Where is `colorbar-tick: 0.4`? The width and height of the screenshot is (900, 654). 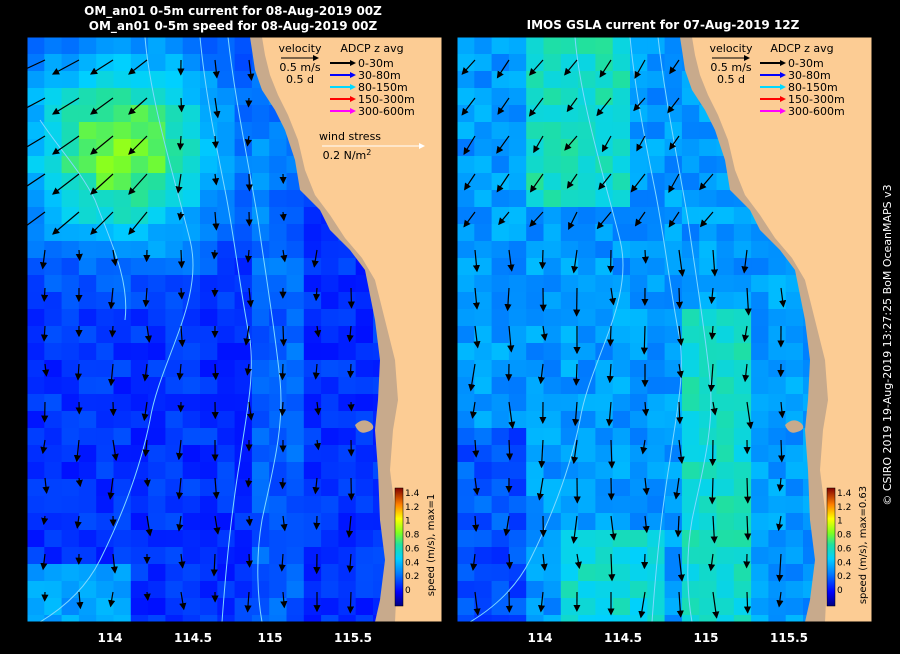 colorbar-tick: 0.4 is located at coordinates (844, 563).